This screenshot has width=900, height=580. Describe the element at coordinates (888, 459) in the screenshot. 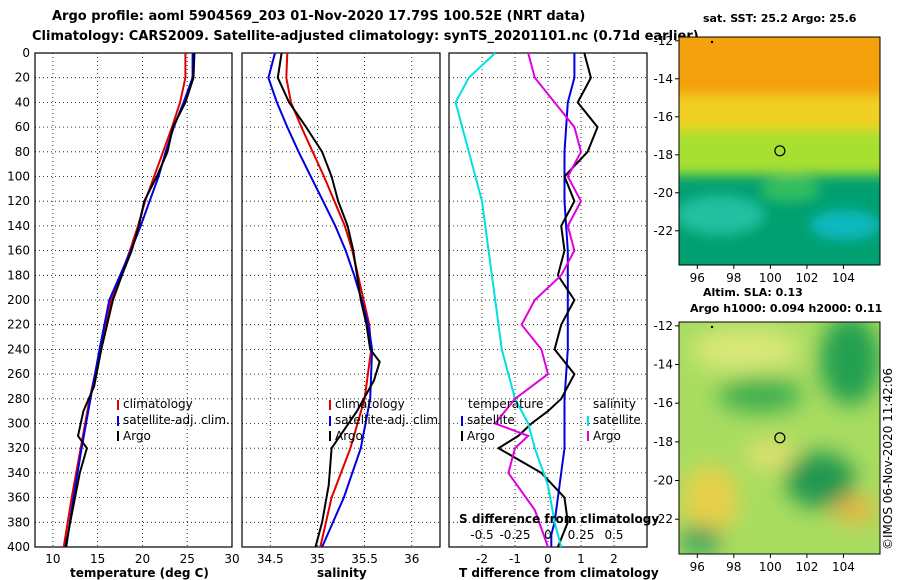

I see `imos-credit: ©IMOS 06-Nov-2020 11:42:06` at that location.